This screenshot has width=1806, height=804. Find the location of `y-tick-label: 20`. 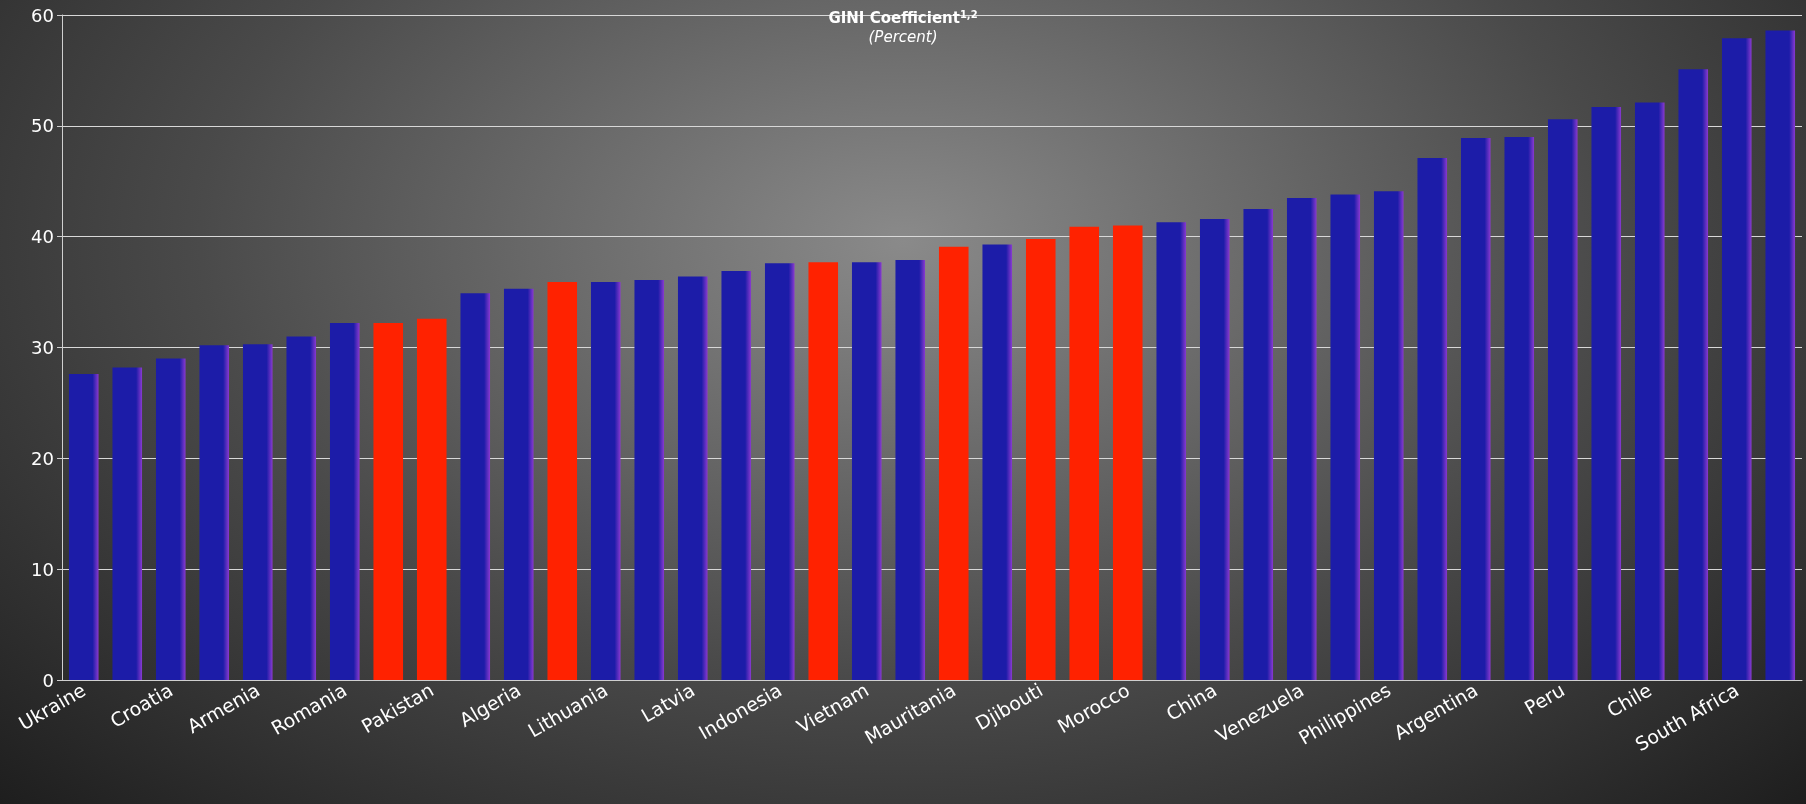

y-tick-label: 20 is located at coordinates (42, 458).